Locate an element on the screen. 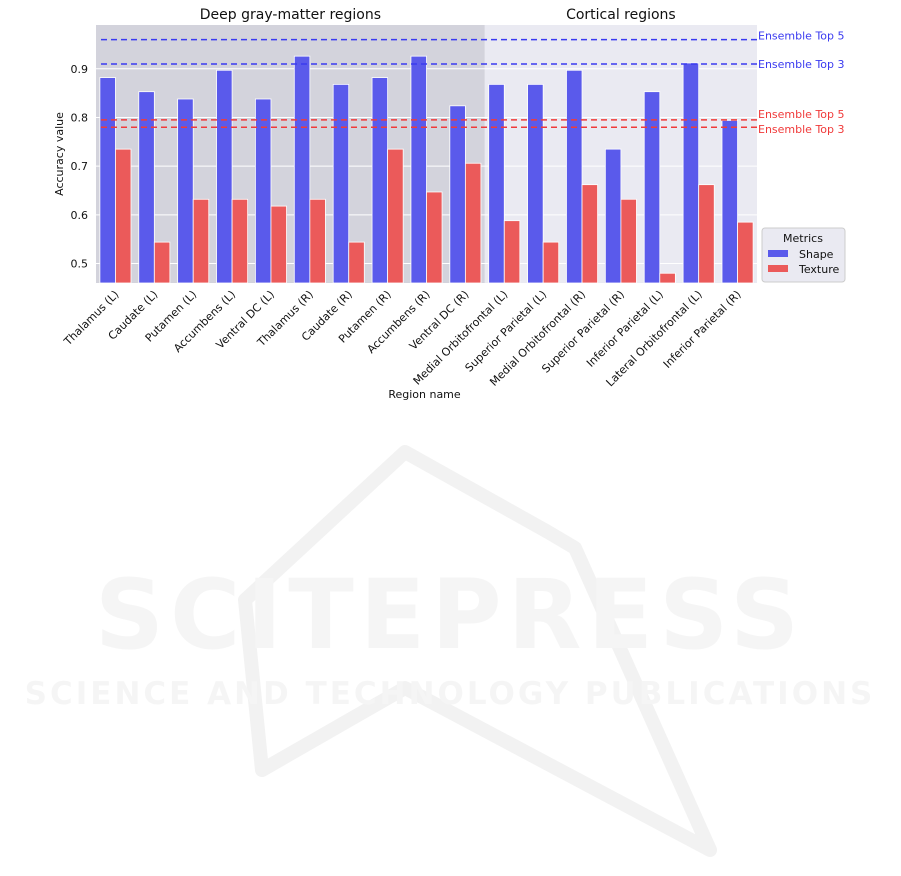 Image resolution: width=901 pixels, height=876 pixels. svg-text: SCITEPRESS is located at coordinates (450, 615).